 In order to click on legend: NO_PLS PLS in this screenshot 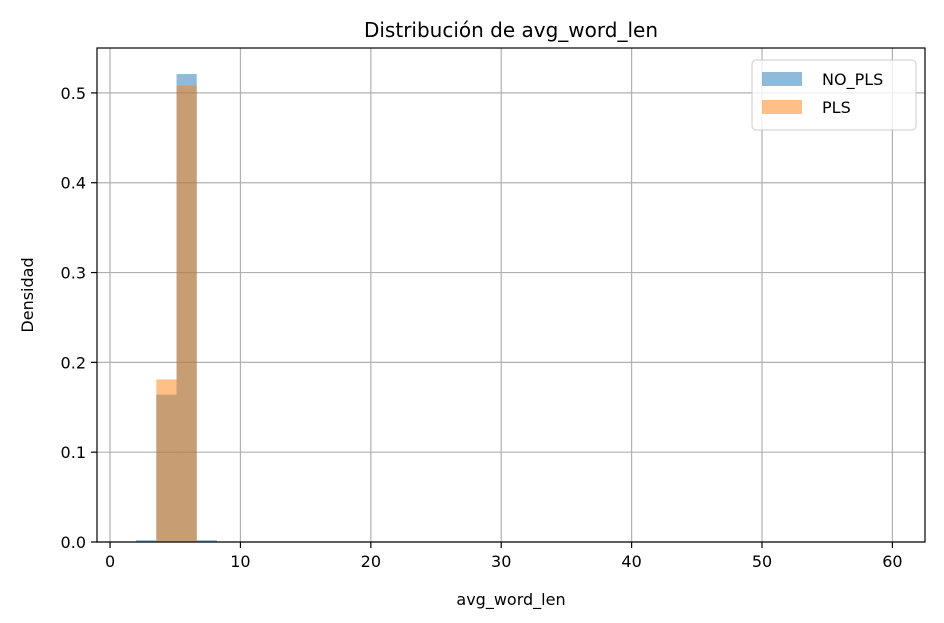, I will do `click(834, 95)`.